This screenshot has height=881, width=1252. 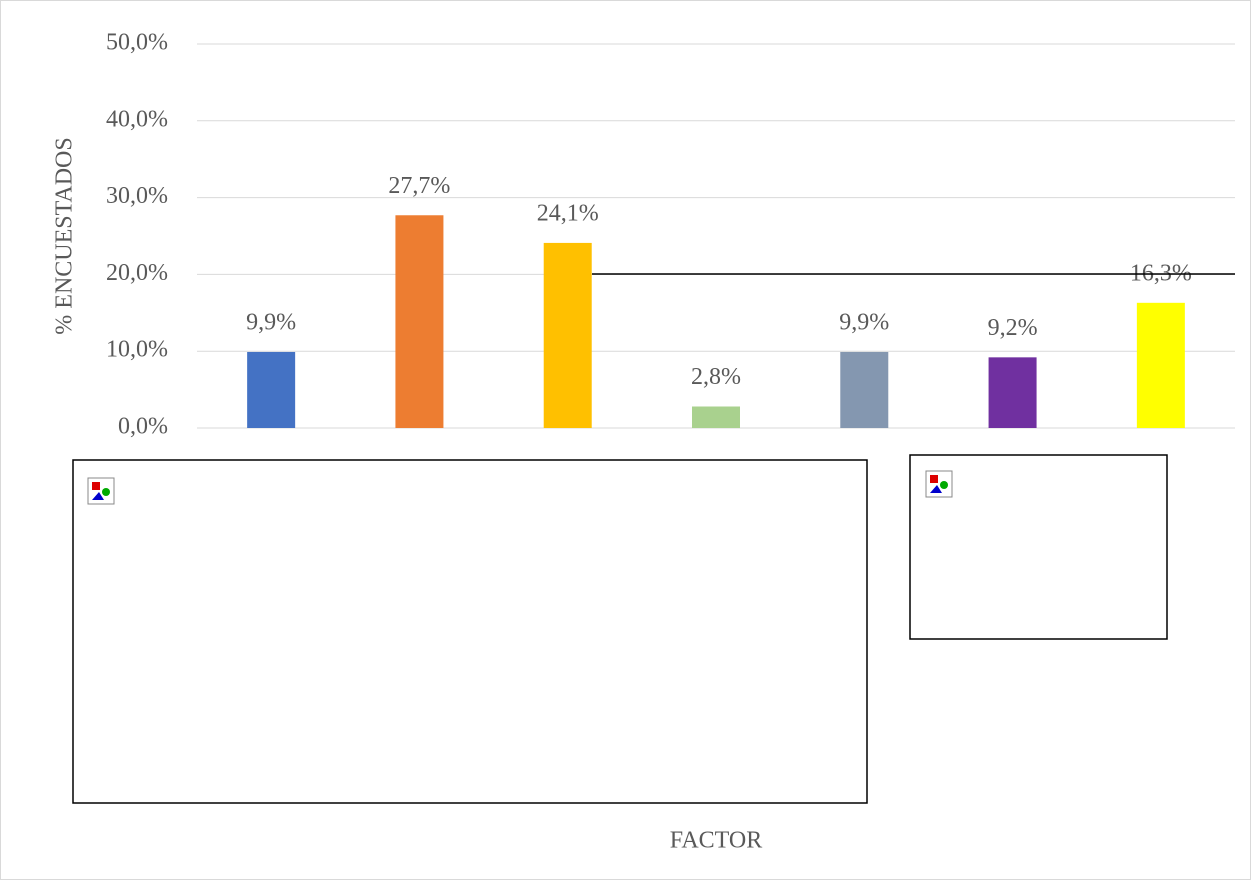 I want to click on value-label: 9,2%, so click(x=1013, y=328).